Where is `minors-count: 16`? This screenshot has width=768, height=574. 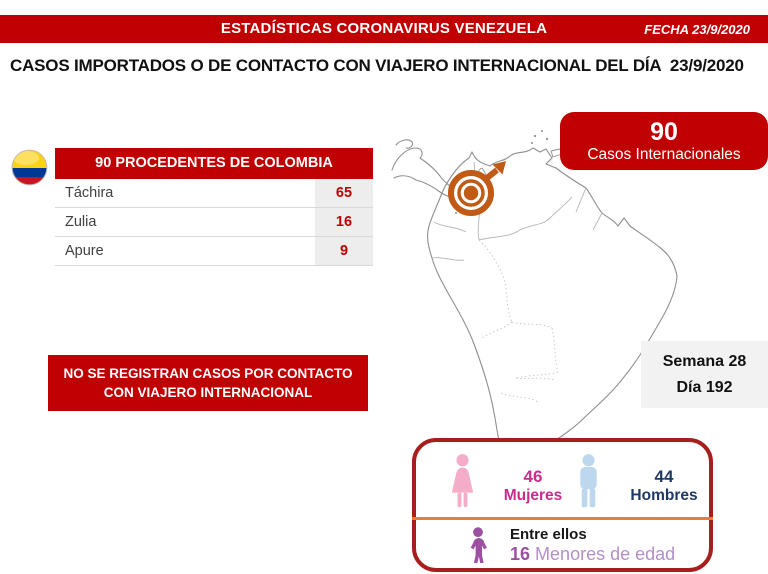 minors-count: 16 is located at coordinates (520, 554).